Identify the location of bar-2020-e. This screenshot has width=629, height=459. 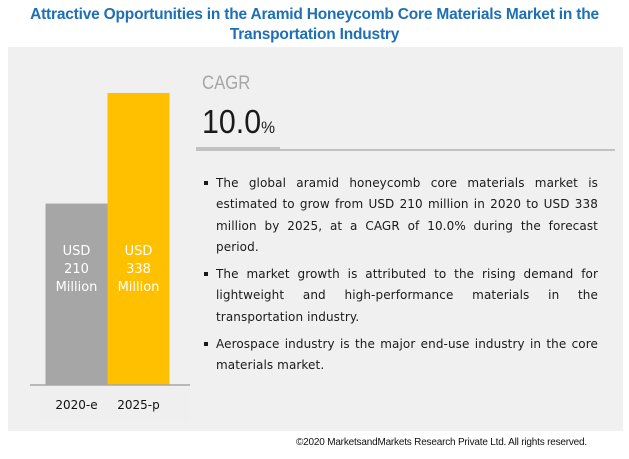
(76, 294).